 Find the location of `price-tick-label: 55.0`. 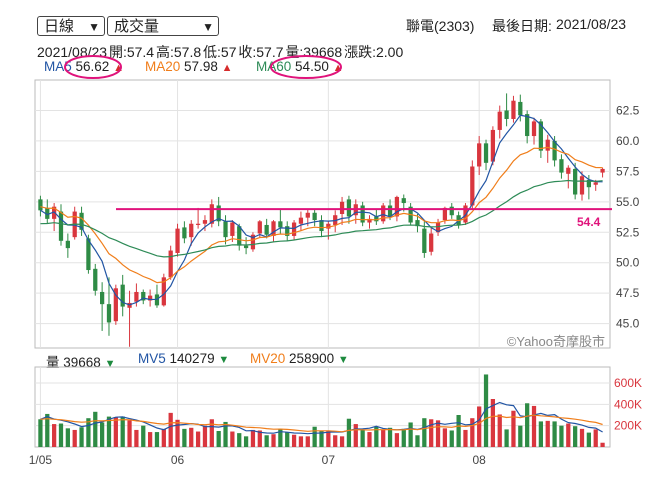

price-tick-label: 55.0 is located at coordinates (628, 202).